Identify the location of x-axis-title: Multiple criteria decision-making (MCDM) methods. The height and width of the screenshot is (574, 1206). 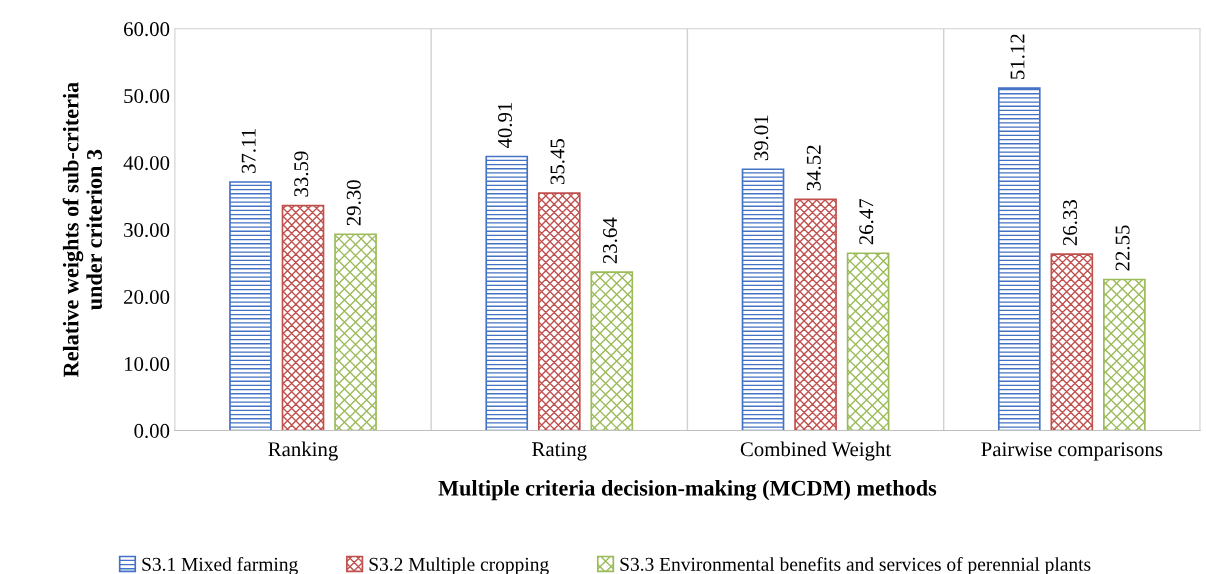
(687, 490).